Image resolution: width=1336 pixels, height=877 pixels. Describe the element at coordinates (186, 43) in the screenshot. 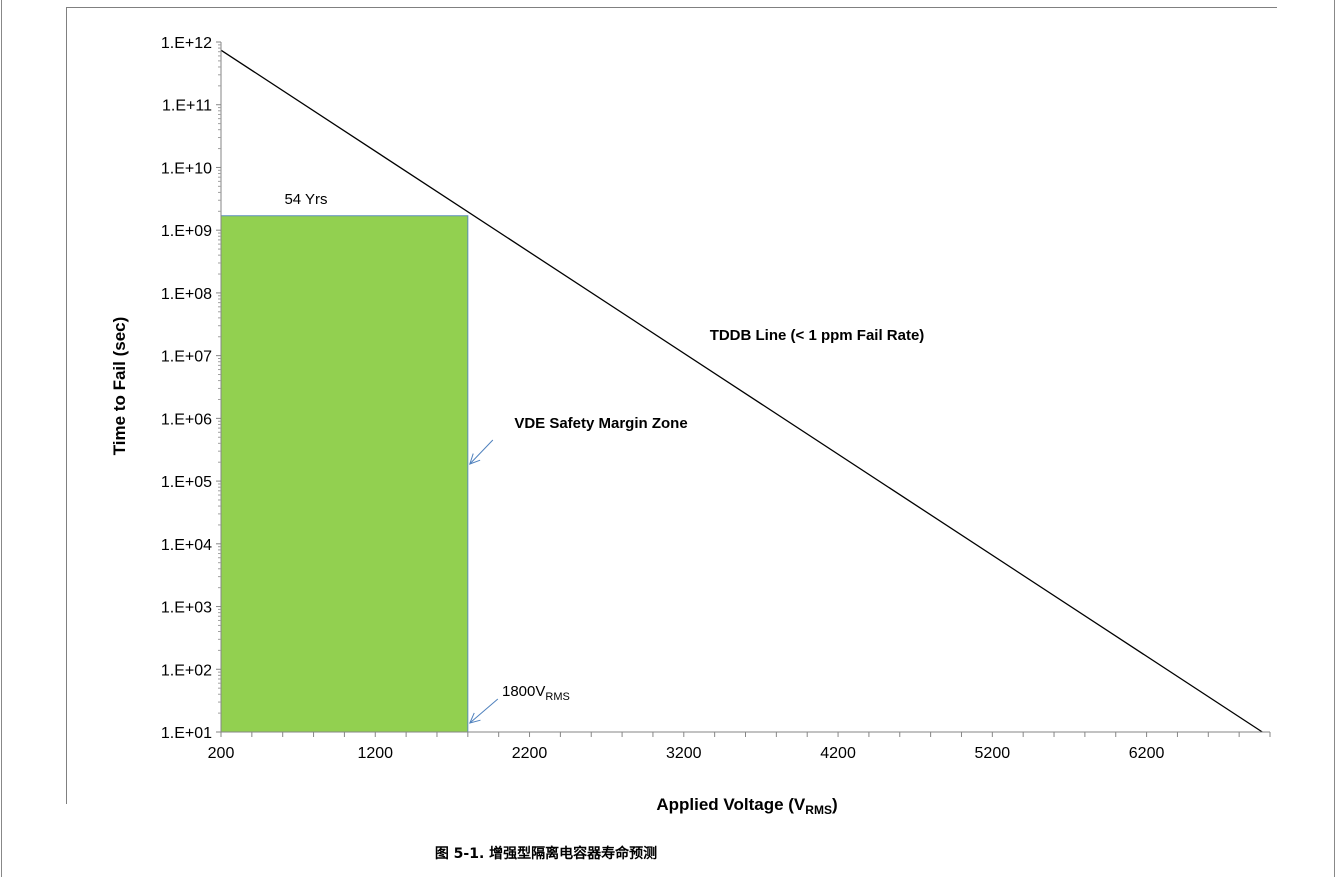

I see `y-tick-label: 1.E+12` at that location.